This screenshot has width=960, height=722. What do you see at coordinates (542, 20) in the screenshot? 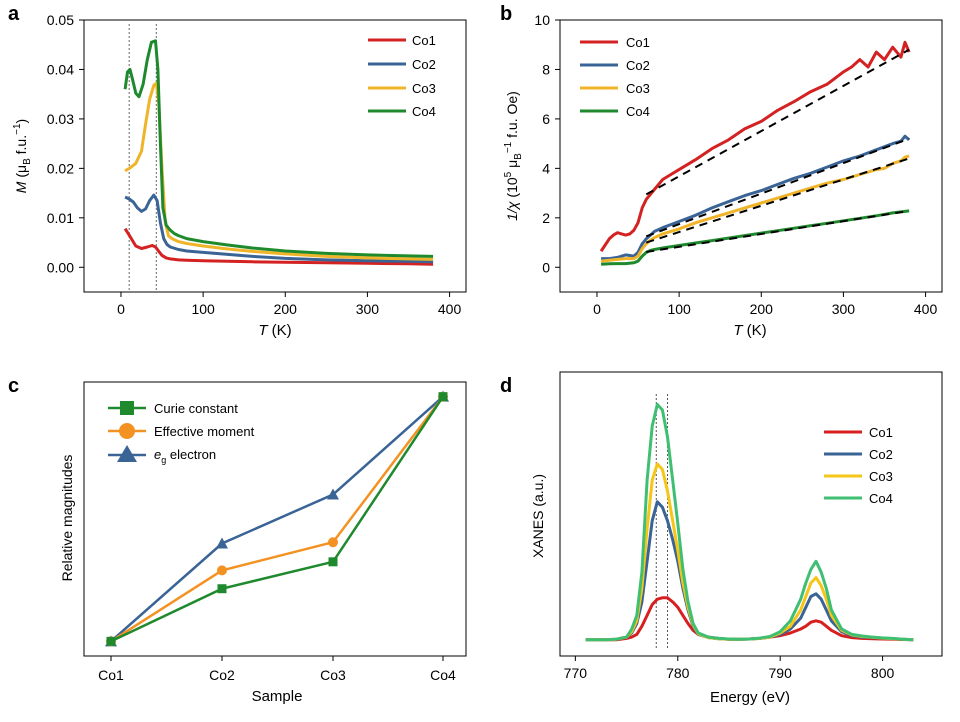
I see `panel-b-y-tick-label-10: 10` at bounding box center [542, 20].